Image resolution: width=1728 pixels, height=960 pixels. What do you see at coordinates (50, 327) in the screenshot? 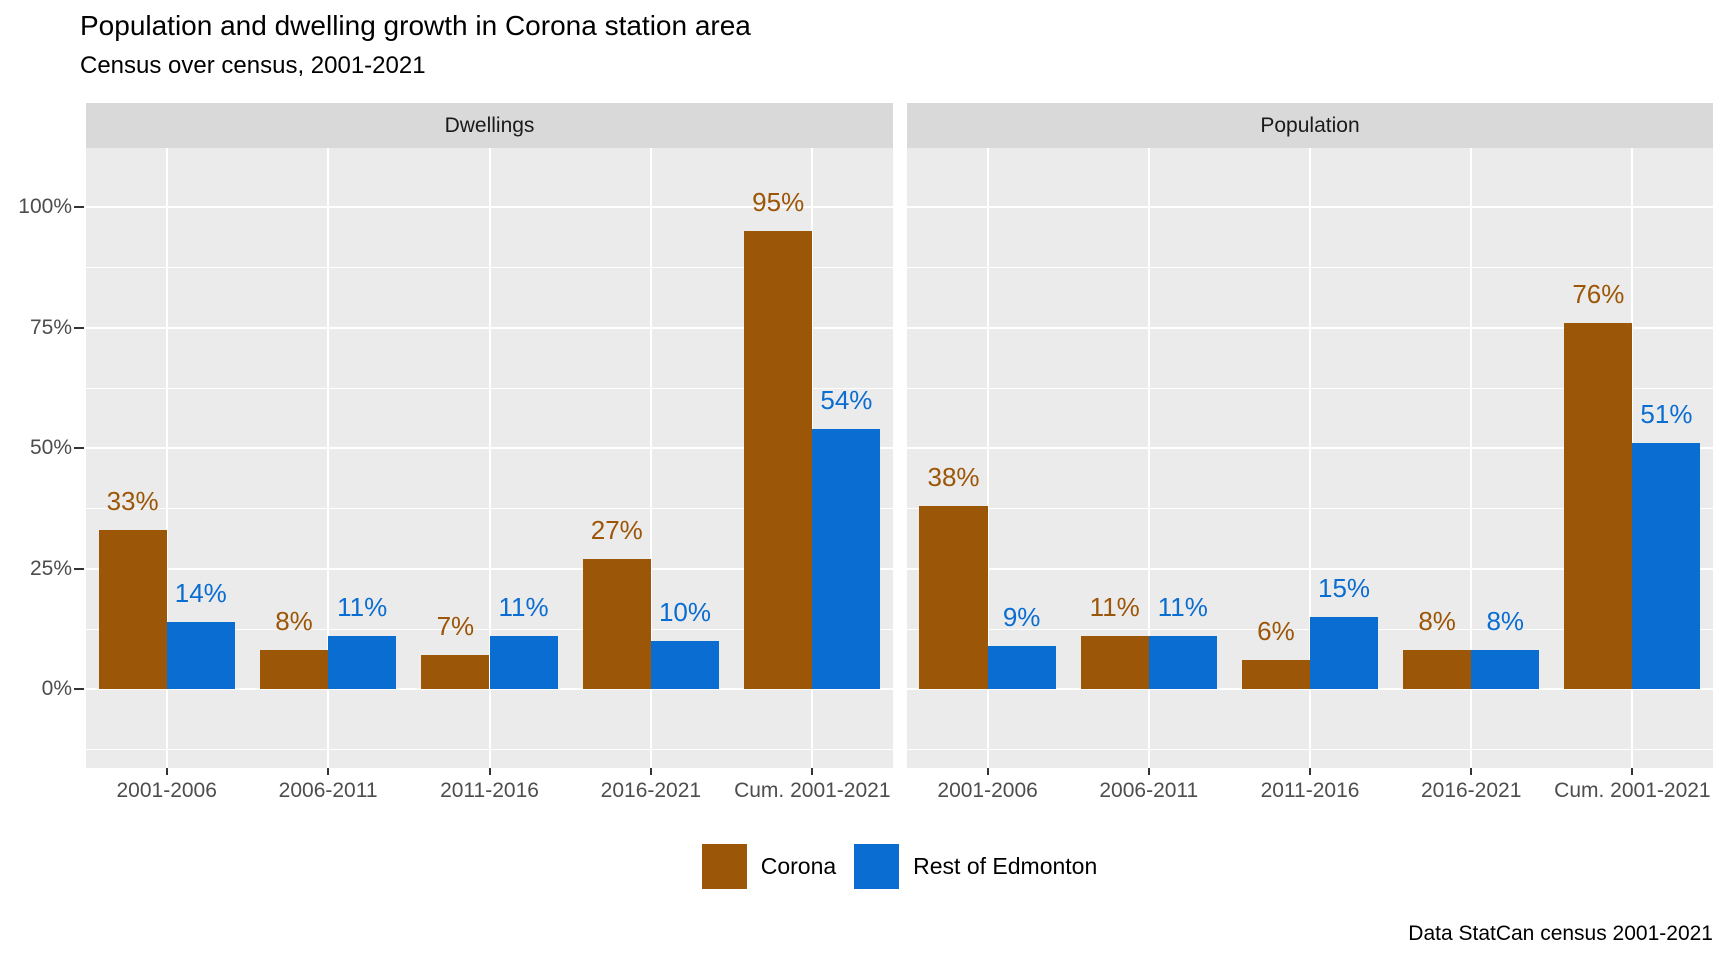
I see `y-axis-label: 75%` at bounding box center [50, 327].